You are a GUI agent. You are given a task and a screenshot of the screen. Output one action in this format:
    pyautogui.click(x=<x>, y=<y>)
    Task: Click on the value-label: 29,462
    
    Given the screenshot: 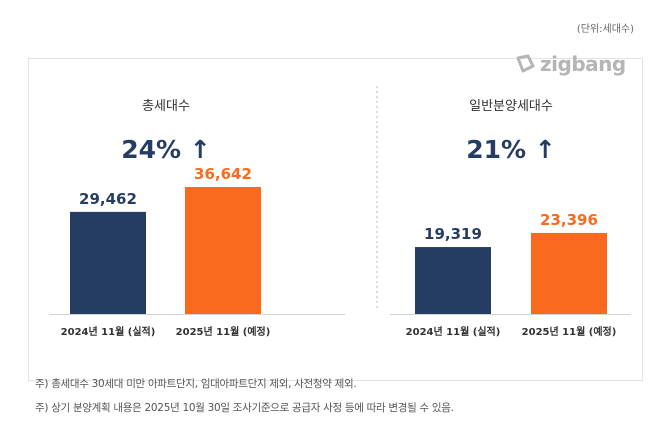 What is the action you would take?
    pyautogui.click(x=108, y=199)
    